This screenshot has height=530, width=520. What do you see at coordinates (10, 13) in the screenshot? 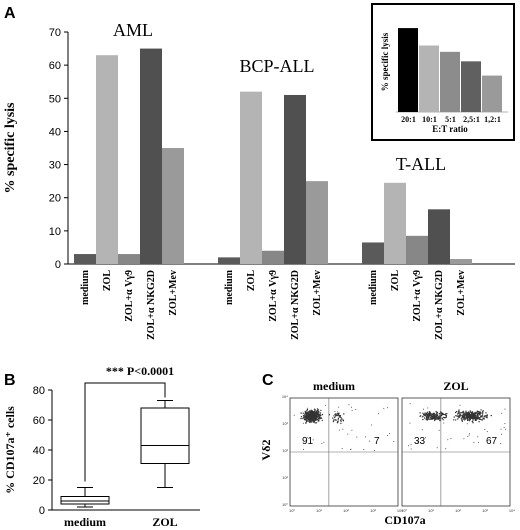
I see `panel-label-a: A` at bounding box center [10, 13].